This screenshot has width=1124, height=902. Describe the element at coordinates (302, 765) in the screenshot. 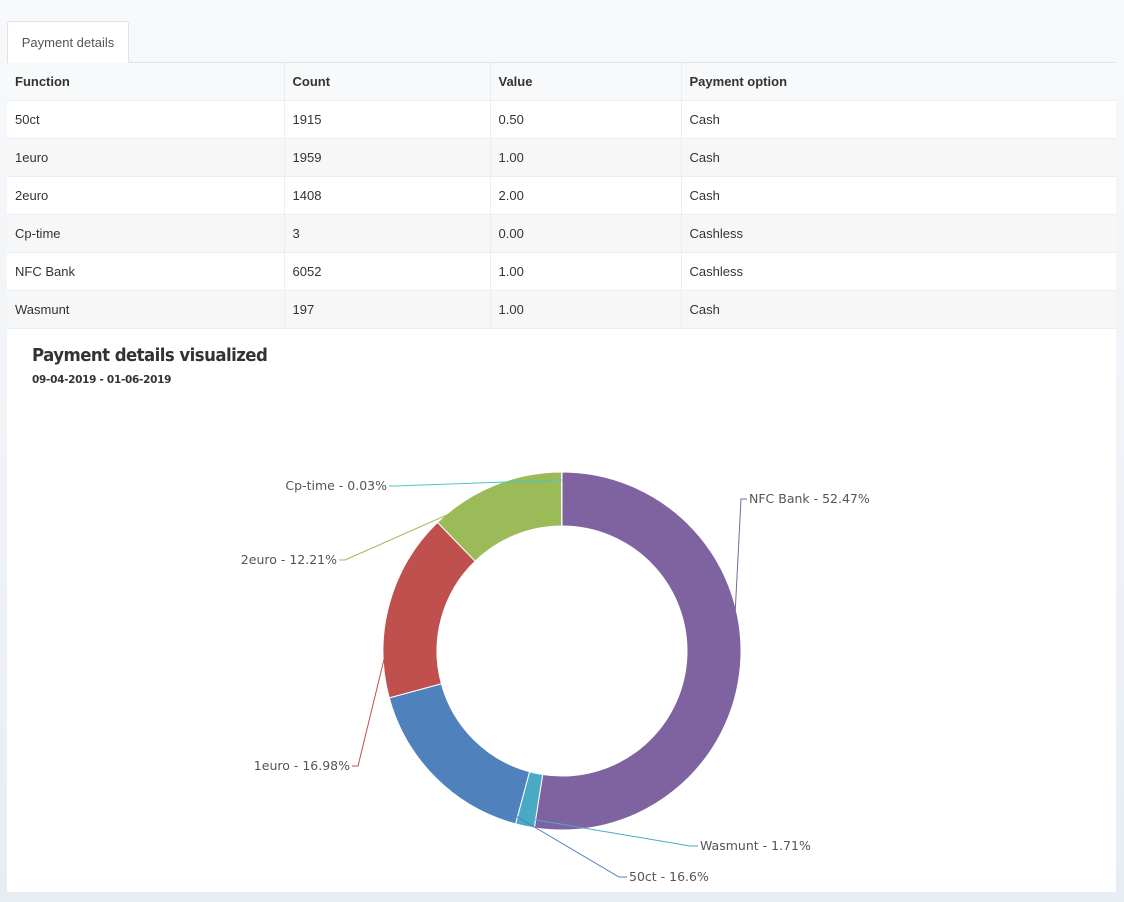

I see `slice-label-1euro: 1euro - 16.98%` at that location.